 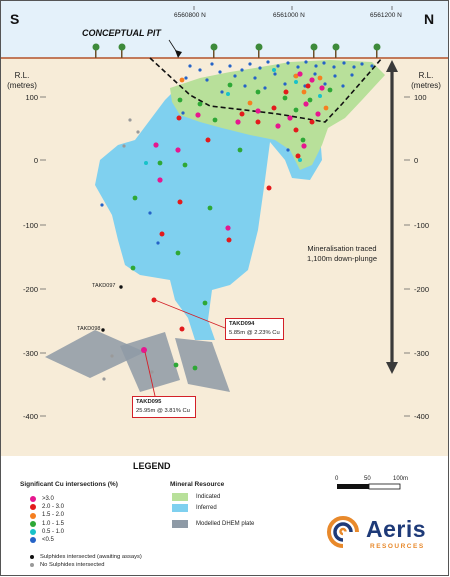 What do you see at coordinates (89, 329) in the screenshot?
I see `hole-label-takd098: TAKD098` at bounding box center [89, 329].